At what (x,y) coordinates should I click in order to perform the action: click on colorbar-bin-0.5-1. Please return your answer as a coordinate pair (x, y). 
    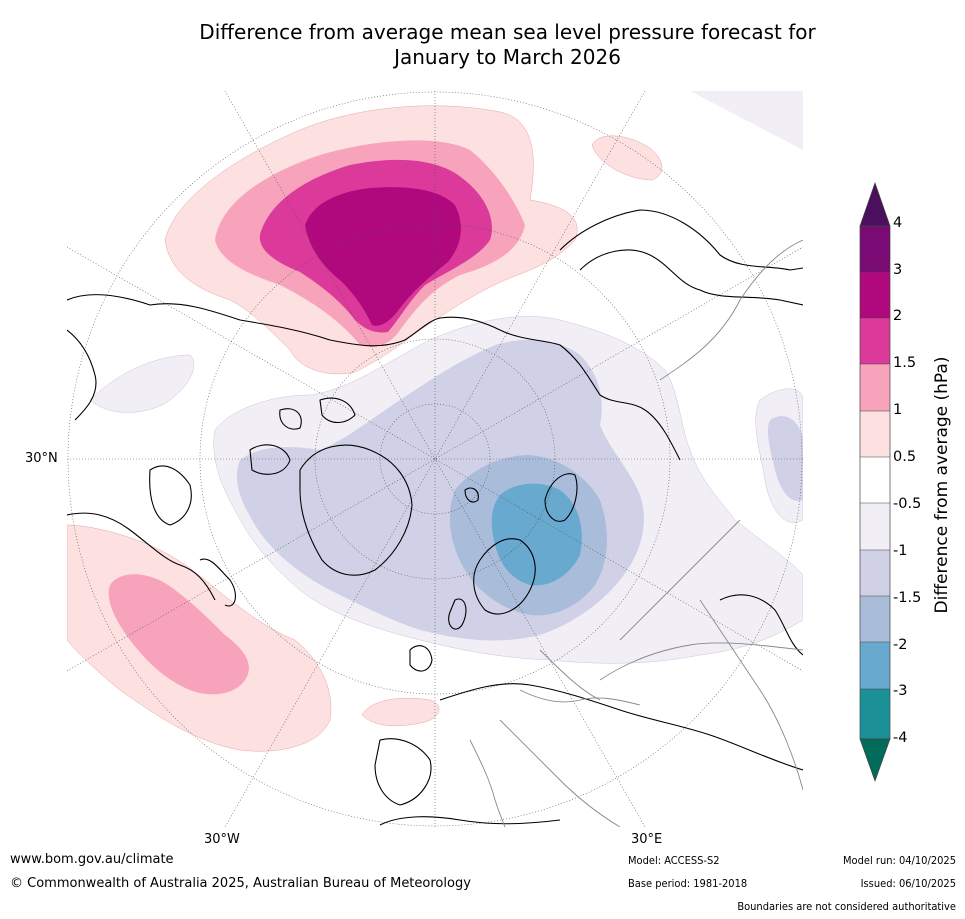
    Looking at the image, I should click on (875, 434).